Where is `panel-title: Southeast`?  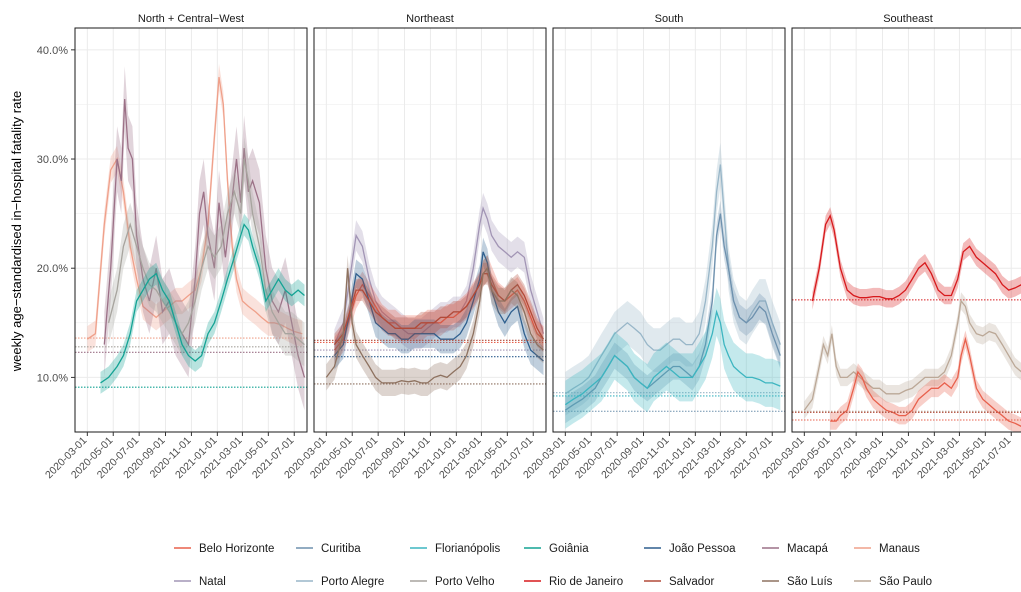
panel-title: Southeast is located at coordinates (908, 19).